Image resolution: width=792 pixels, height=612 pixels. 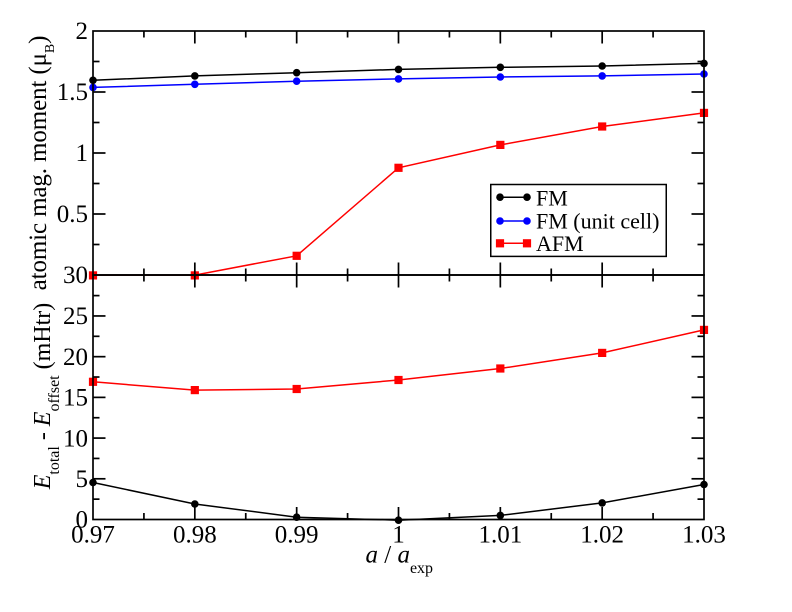 I want to click on svg-text: 5, so click(x=82, y=479).